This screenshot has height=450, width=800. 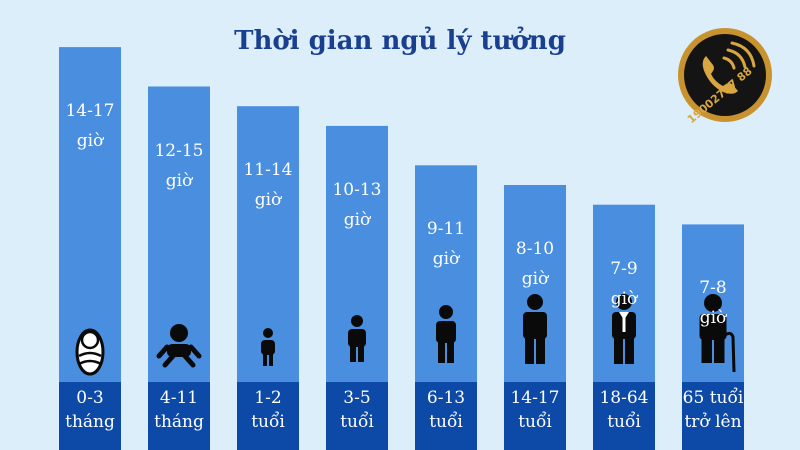 What do you see at coordinates (624, 268) in the screenshot?
I see `data-label-line: 7-9` at bounding box center [624, 268].